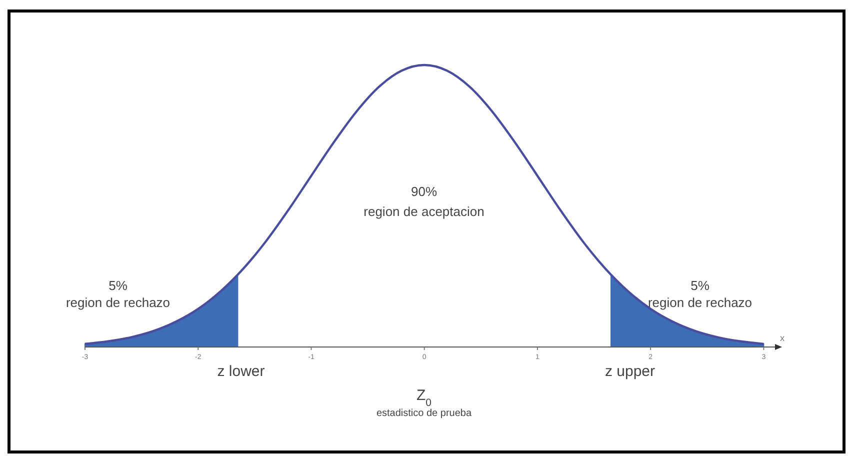 The height and width of the screenshot is (456, 852). I want to click on text: z lower, so click(241, 371).